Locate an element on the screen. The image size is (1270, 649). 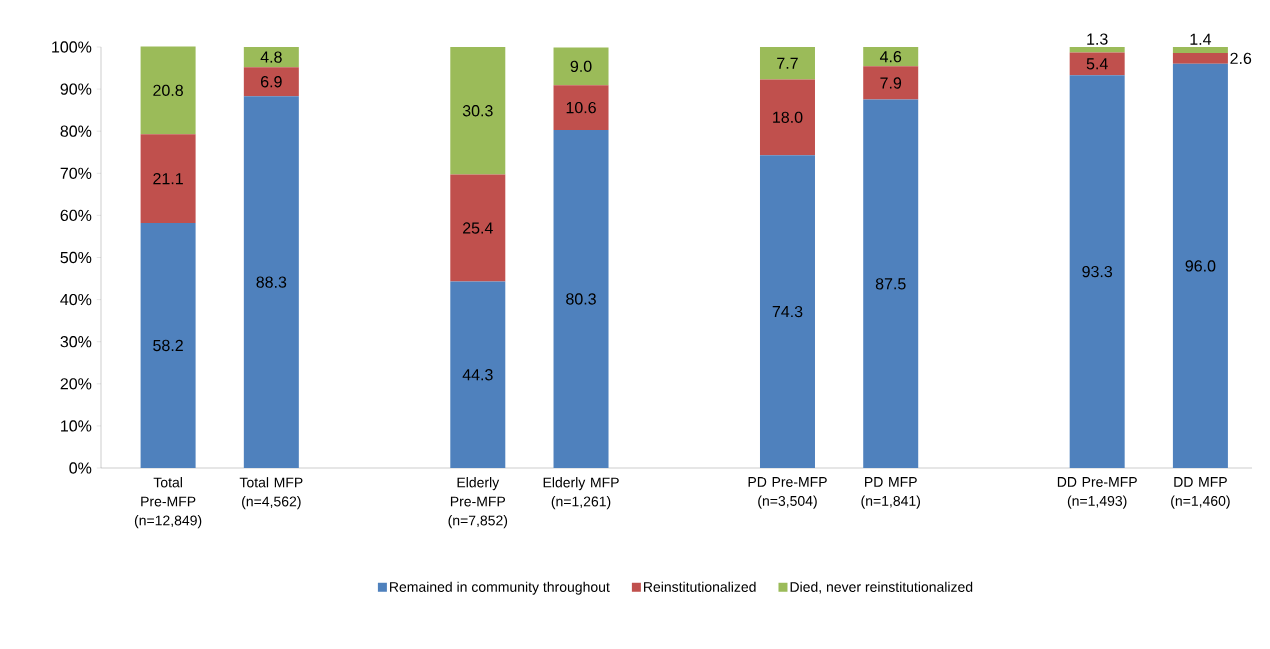
data-label: 1.4 is located at coordinates (1201, 39).